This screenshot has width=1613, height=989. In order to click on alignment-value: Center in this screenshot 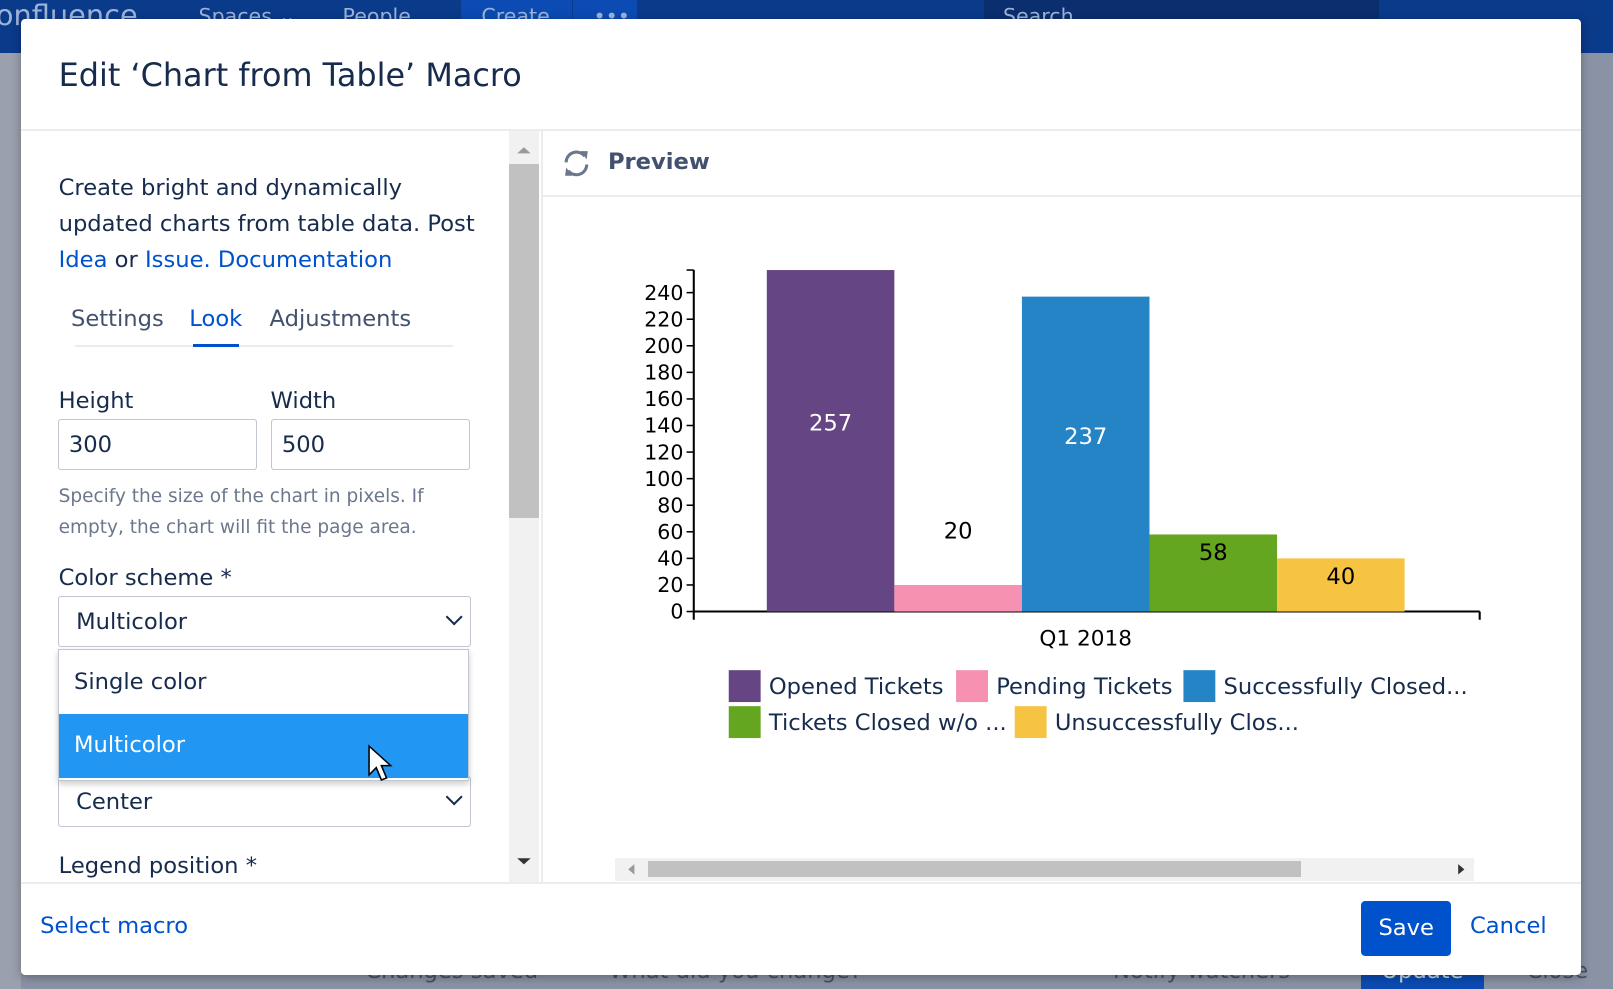, I will do `click(114, 801)`.